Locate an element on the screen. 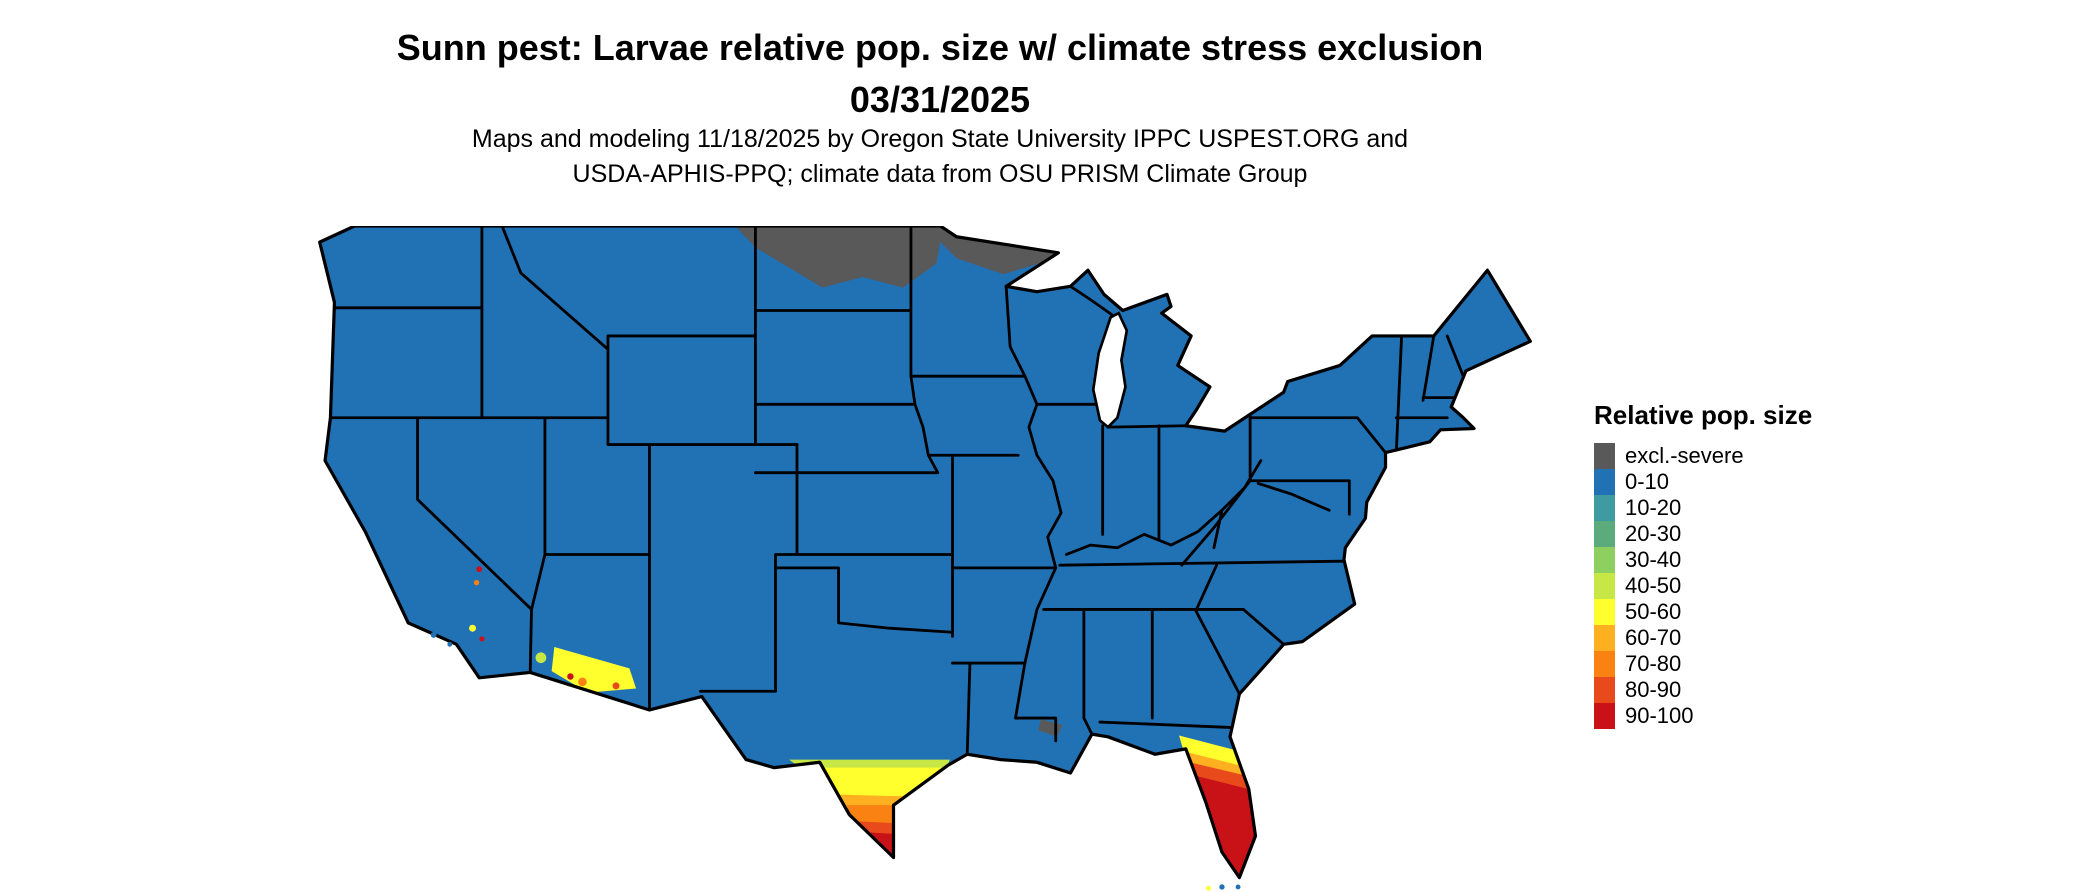  legend-row: 60-70 is located at coordinates (1703, 638).